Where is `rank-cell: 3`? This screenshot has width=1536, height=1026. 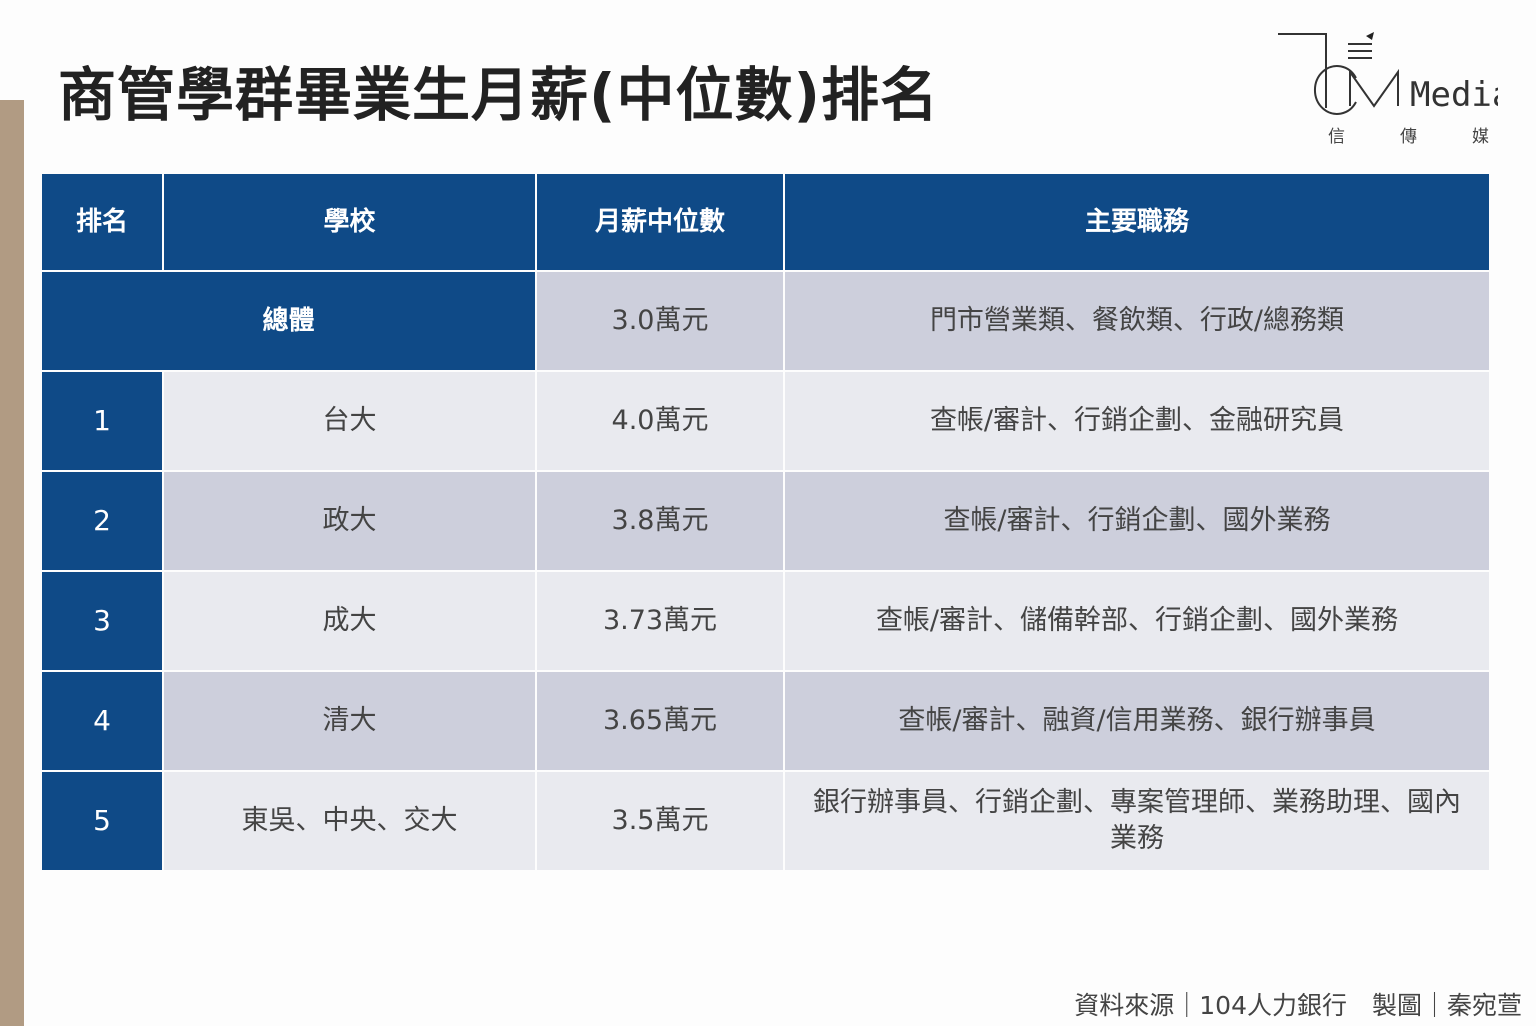
rank-cell: 3 is located at coordinates (102, 621).